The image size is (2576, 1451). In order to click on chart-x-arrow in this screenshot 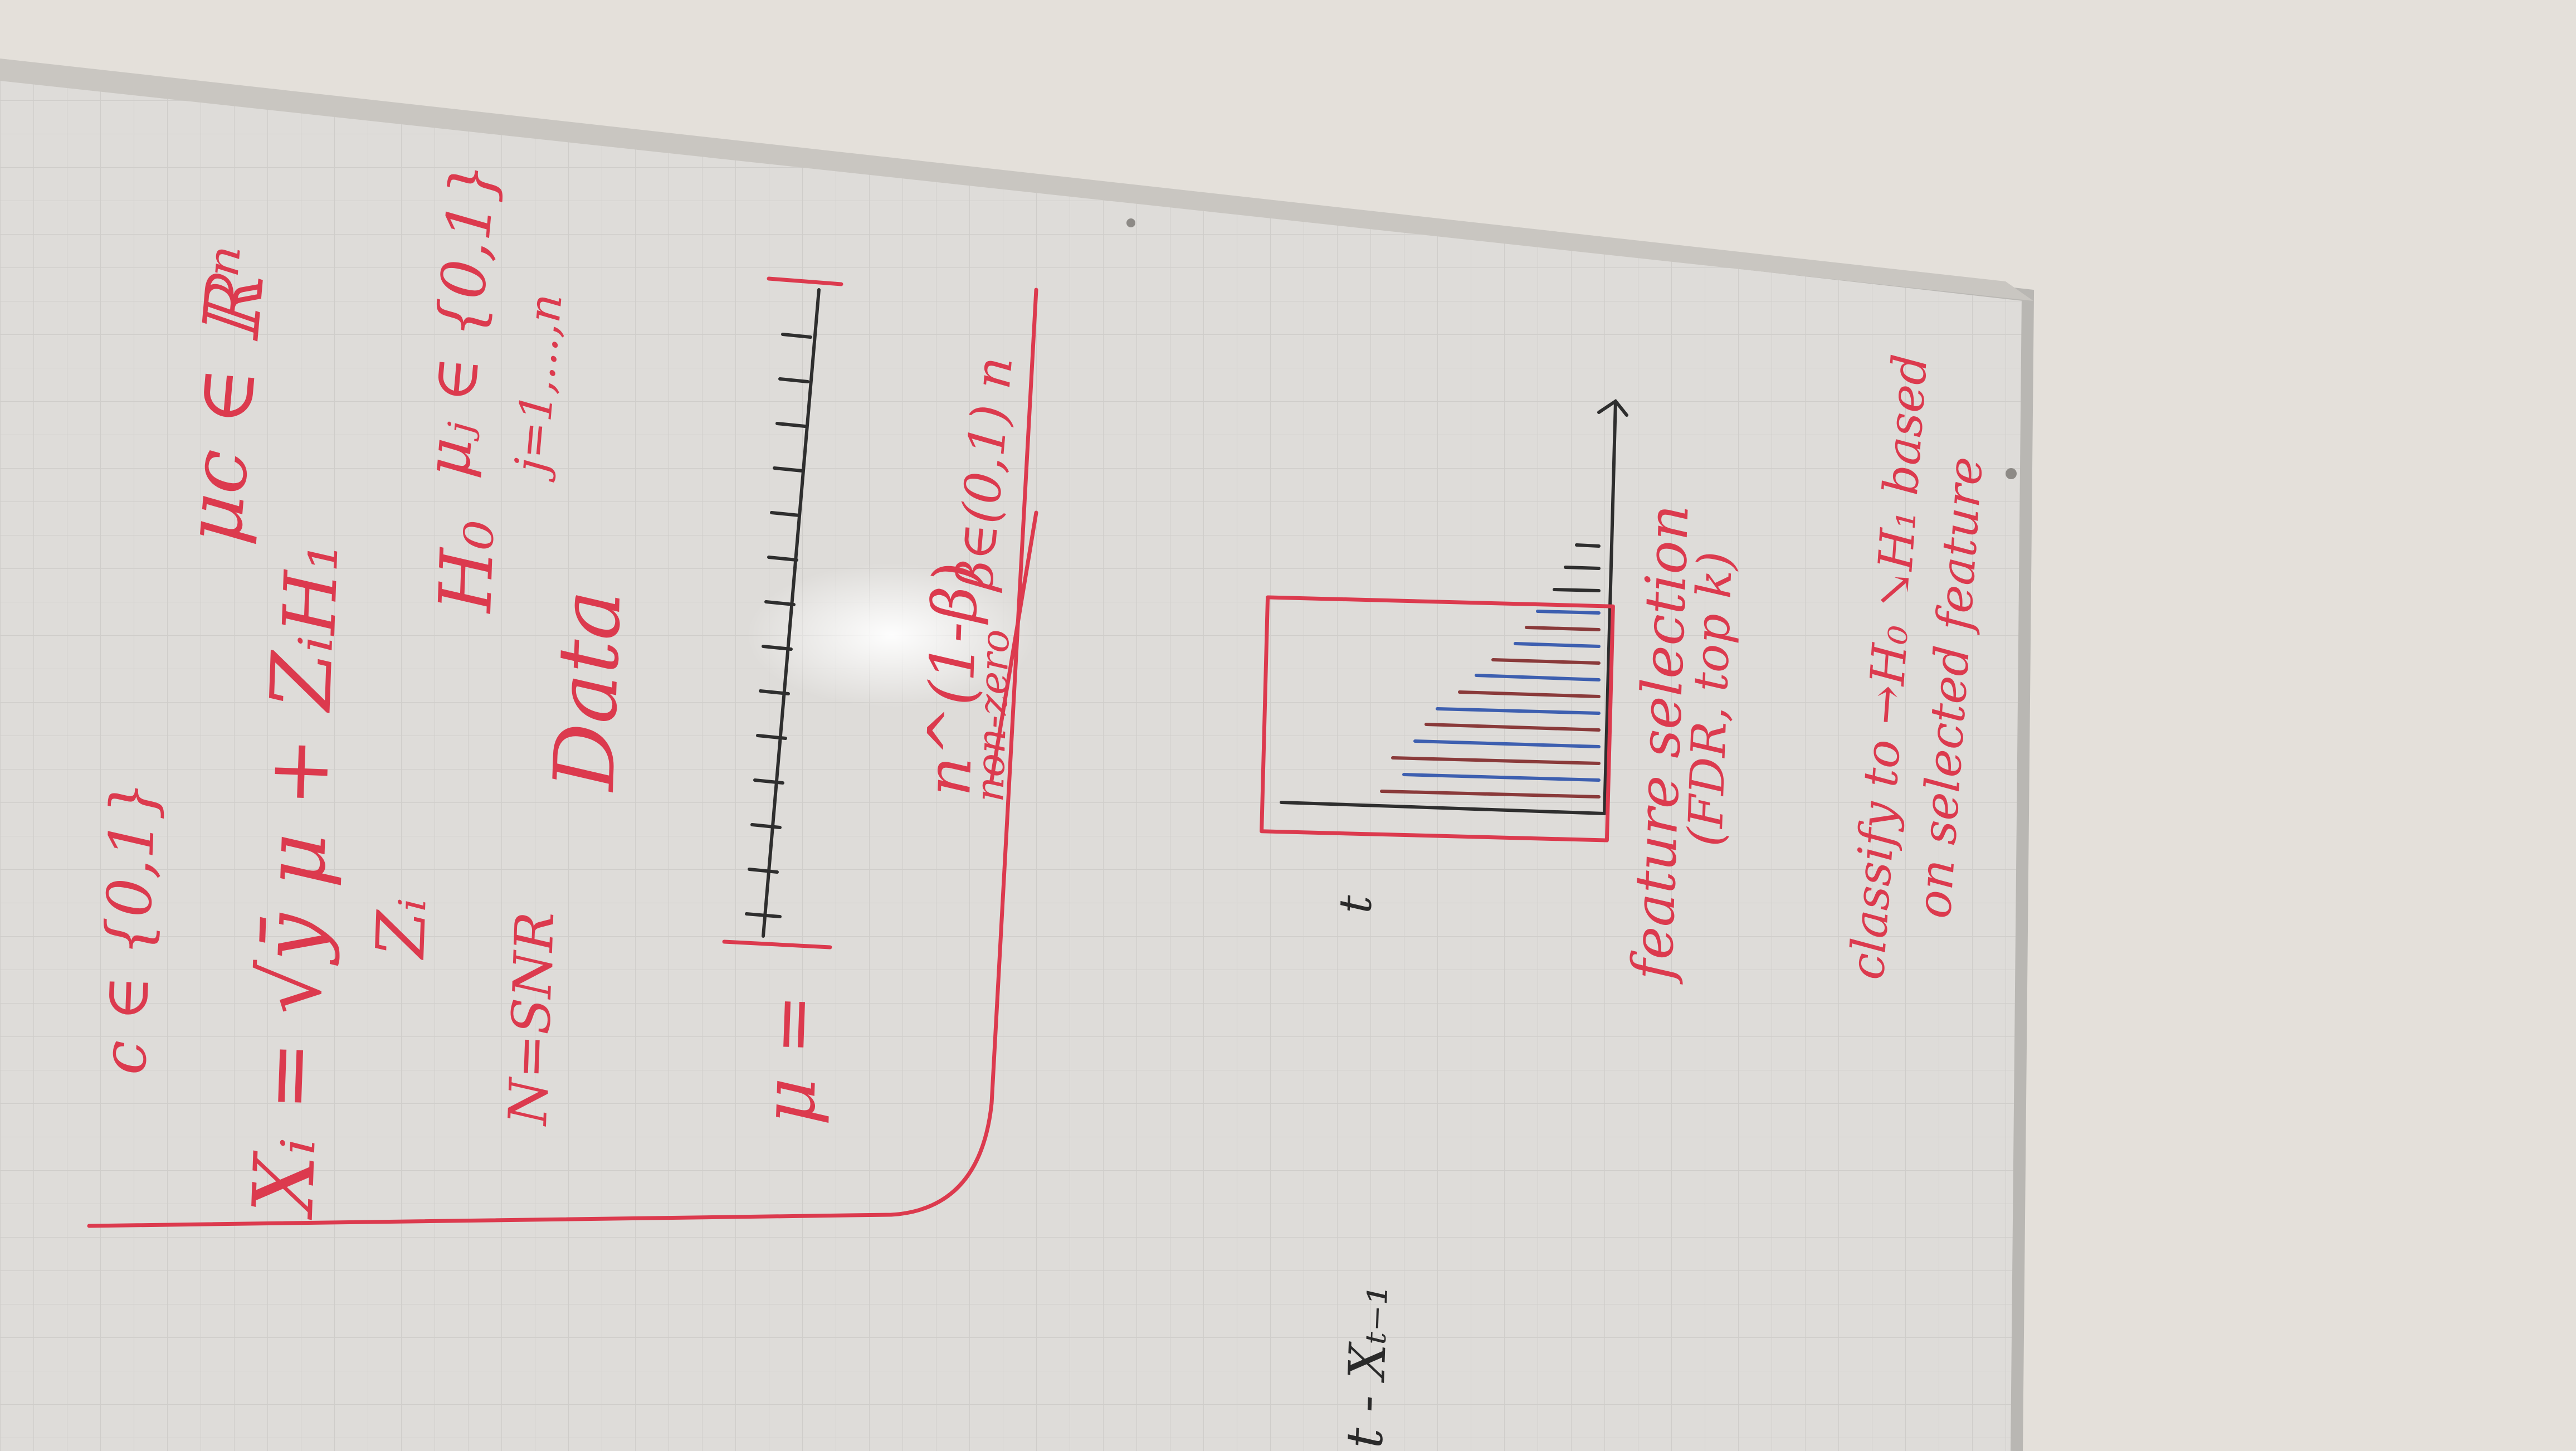, I will do `click(1612, 407)`.